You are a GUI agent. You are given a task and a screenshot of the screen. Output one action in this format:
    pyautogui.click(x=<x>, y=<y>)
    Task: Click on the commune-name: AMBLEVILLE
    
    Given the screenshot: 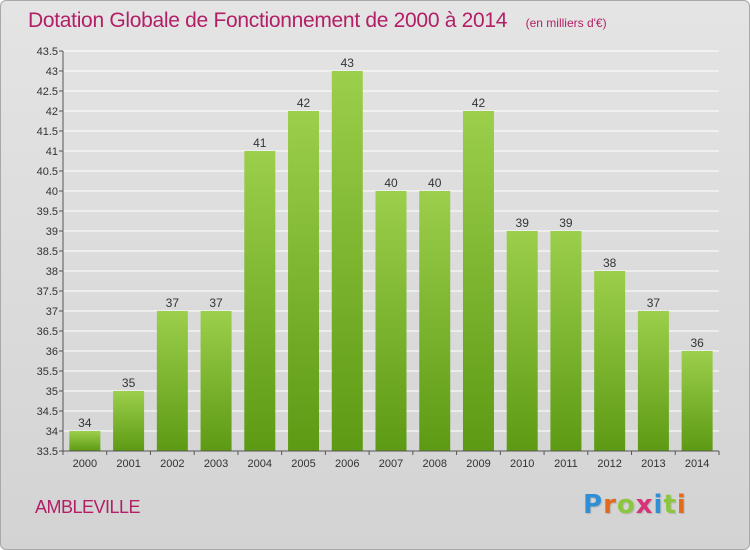 What is the action you would take?
    pyautogui.click(x=88, y=507)
    